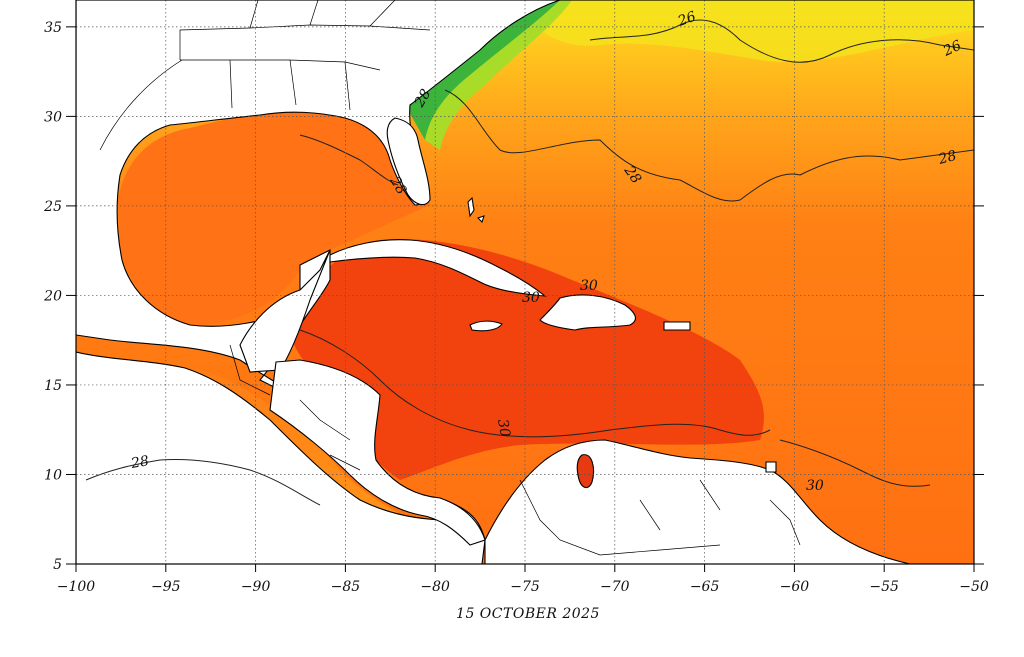 This screenshot has height=657, width=1024. Describe the element at coordinates (525, 587) in the screenshot. I see `lon-tick-label: −75` at that location.